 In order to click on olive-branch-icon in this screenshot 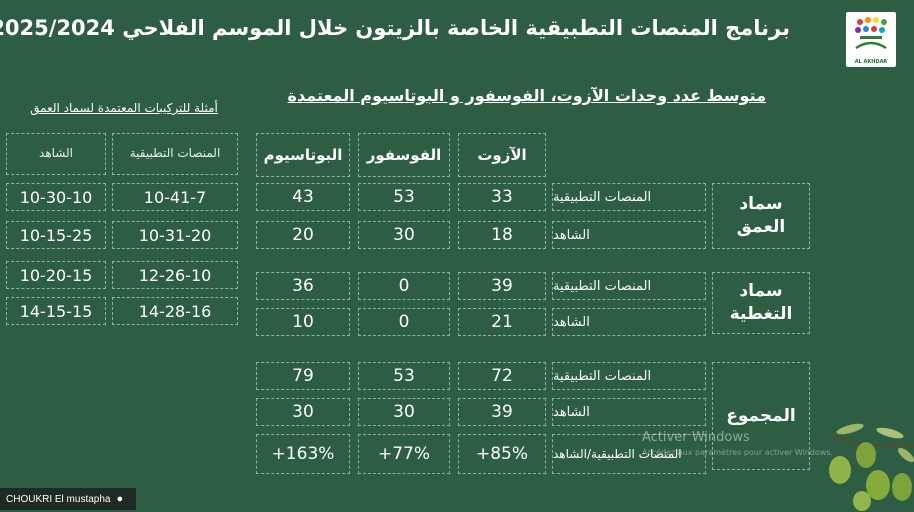, I will do `click(871, 467)`.